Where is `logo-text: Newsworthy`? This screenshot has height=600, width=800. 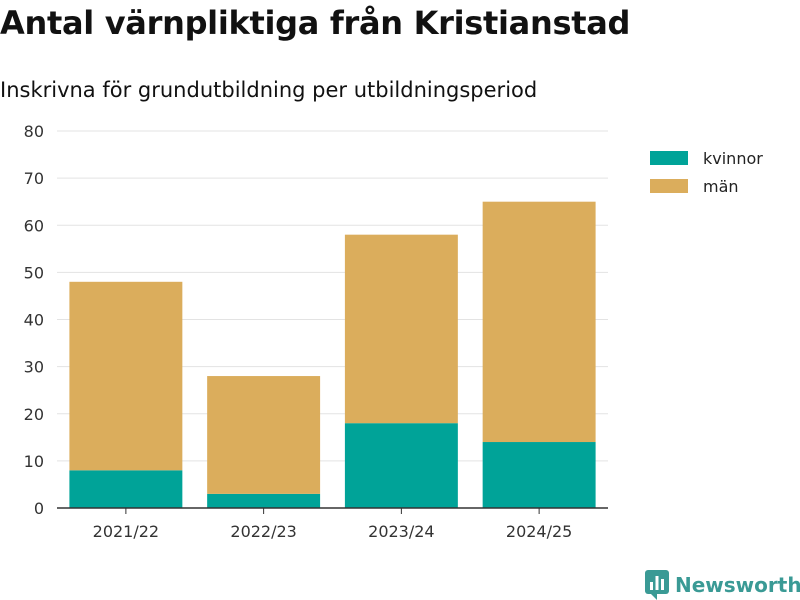
logo-text: Newsworthy is located at coordinates (737, 585).